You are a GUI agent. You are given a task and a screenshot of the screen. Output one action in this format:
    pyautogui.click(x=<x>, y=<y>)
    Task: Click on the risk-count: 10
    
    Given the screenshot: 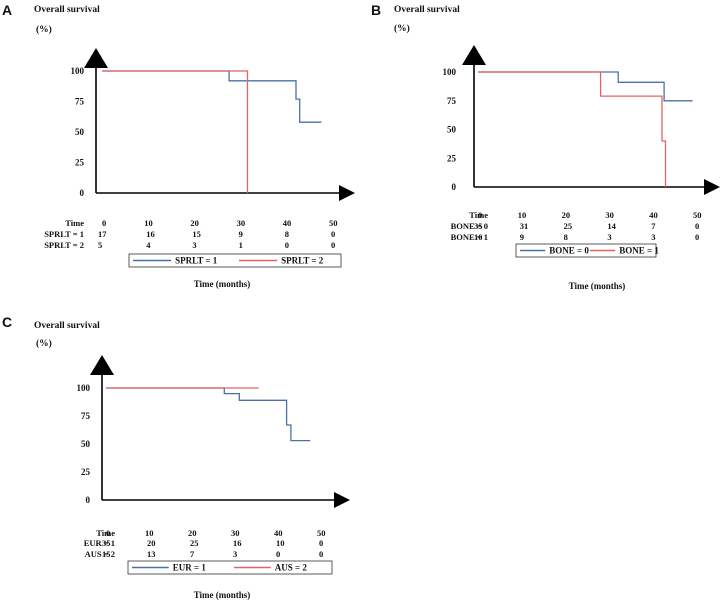 What is the action you would take?
    pyautogui.click(x=478, y=237)
    